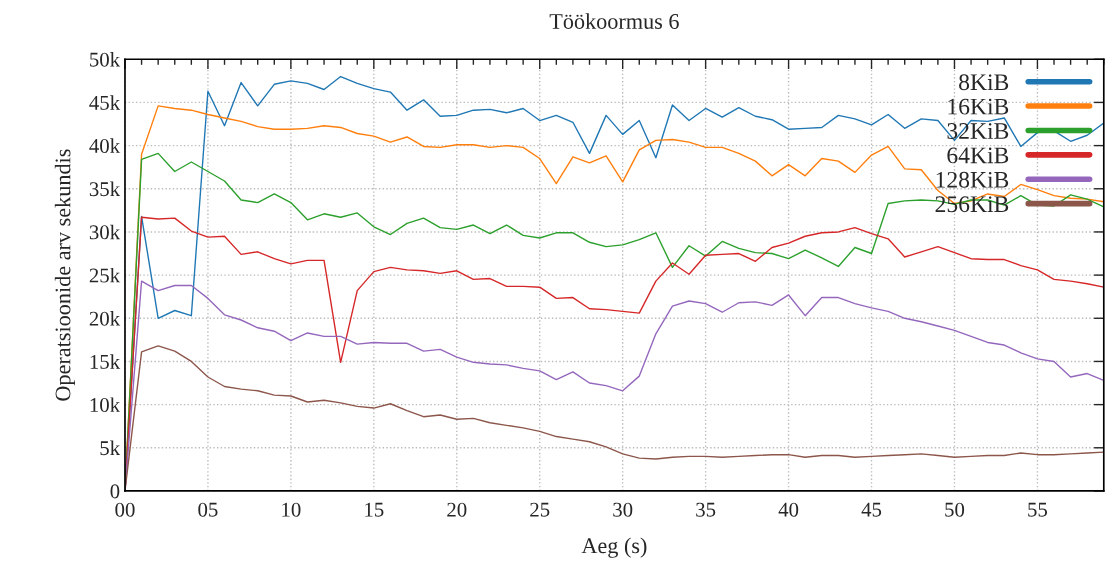 Image resolution: width=1106 pixels, height=581 pixels. Describe the element at coordinates (978, 106) in the screenshot. I see `legend-label: 16KiB` at that location.